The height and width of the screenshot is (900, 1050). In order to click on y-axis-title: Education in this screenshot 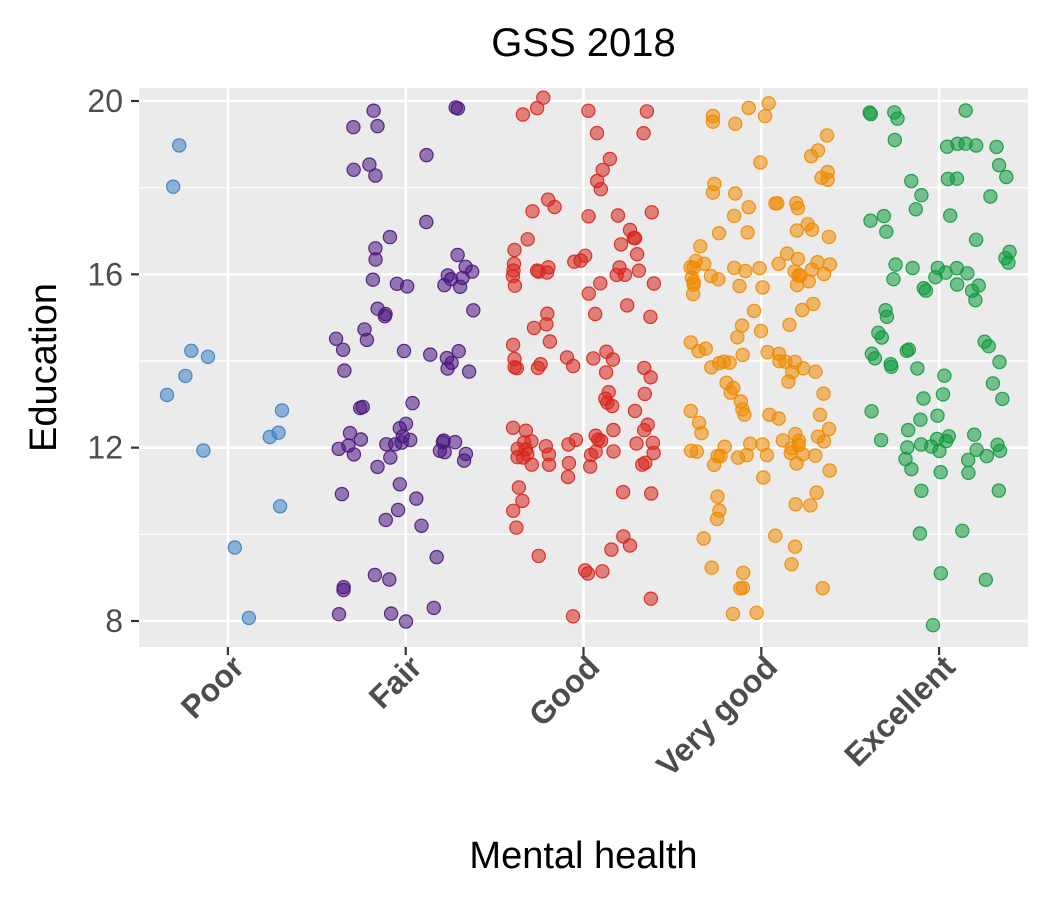, I will do `click(44, 367)`.